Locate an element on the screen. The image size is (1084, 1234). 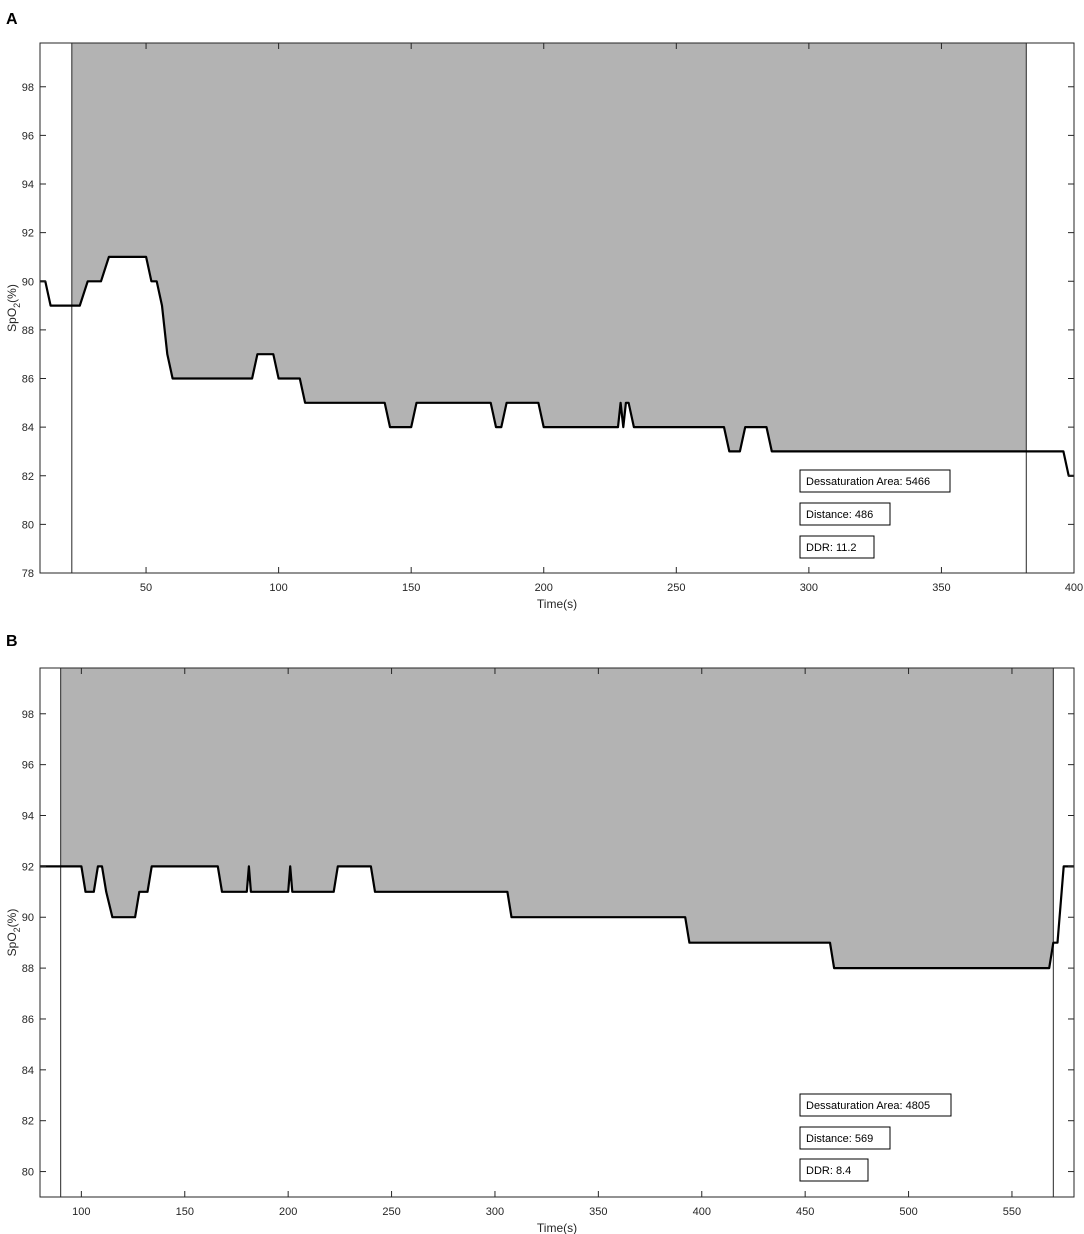
panel-label: B is located at coordinates (12, 641).